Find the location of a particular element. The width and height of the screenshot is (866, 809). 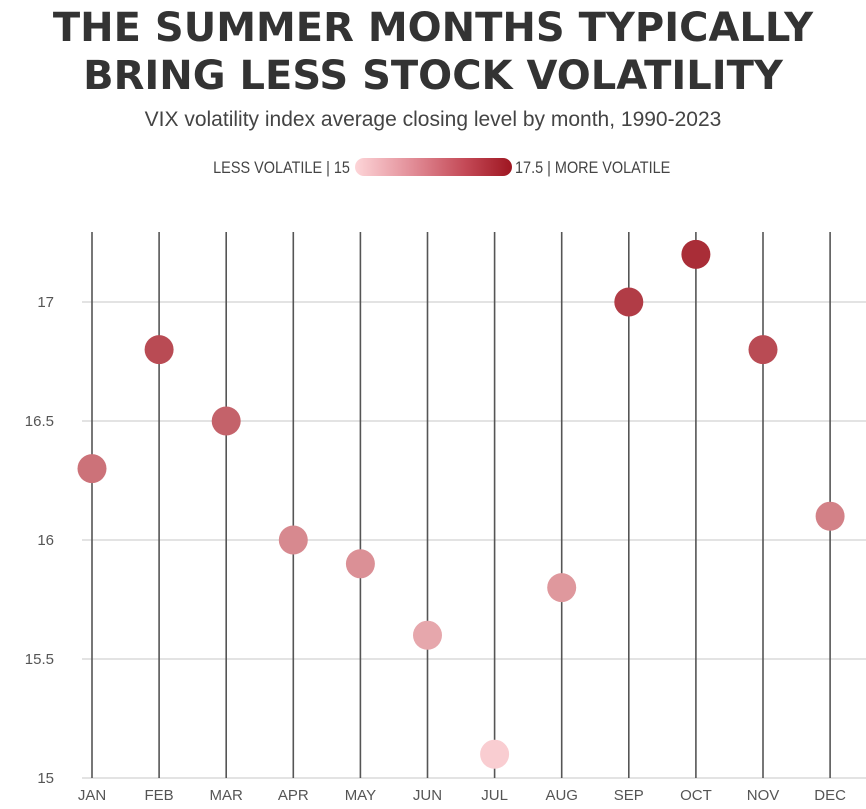

x-tick-label-mar: MAR is located at coordinates (227, 795).